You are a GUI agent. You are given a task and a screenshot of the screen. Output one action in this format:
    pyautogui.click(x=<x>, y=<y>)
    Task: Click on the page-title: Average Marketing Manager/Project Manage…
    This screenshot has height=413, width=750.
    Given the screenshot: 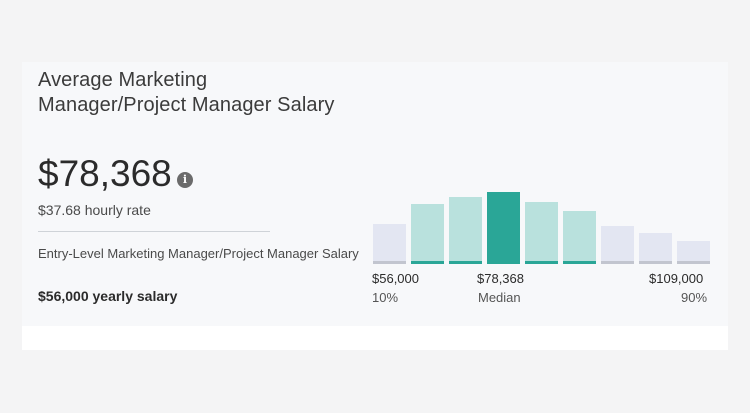 What is the action you would take?
    pyautogui.click(x=186, y=92)
    